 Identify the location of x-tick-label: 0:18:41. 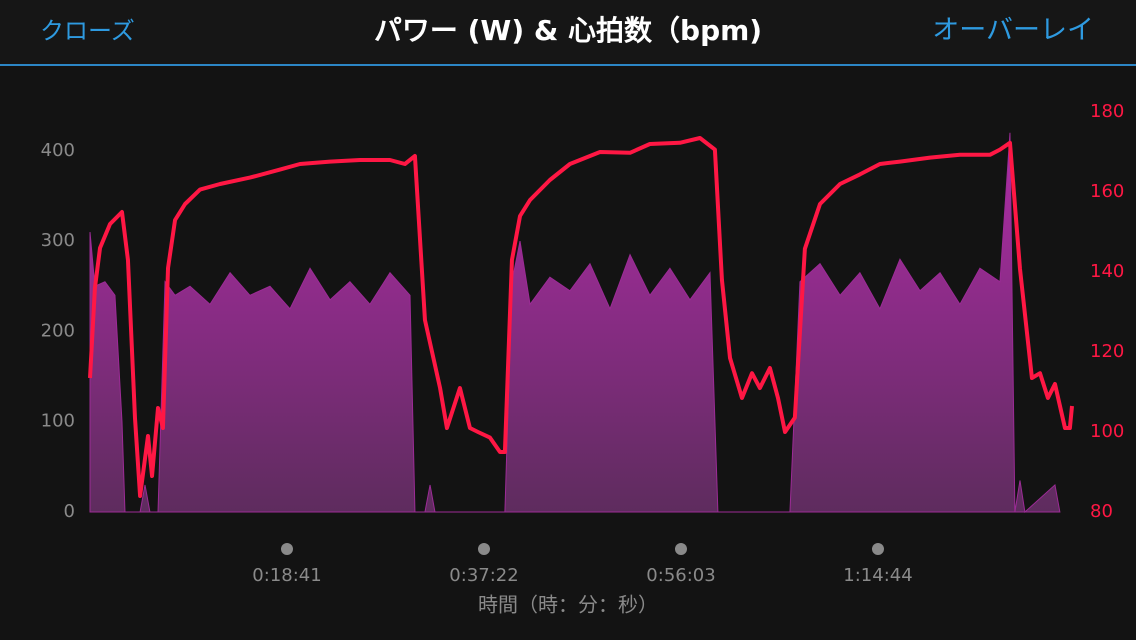
(286, 575).